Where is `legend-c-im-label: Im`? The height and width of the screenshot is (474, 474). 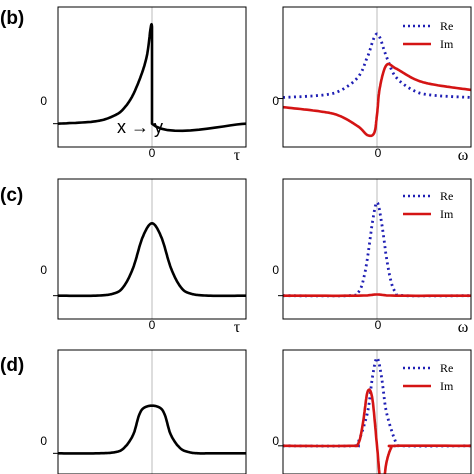
legend-c-im-label: Im is located at coordinates (447, 214).